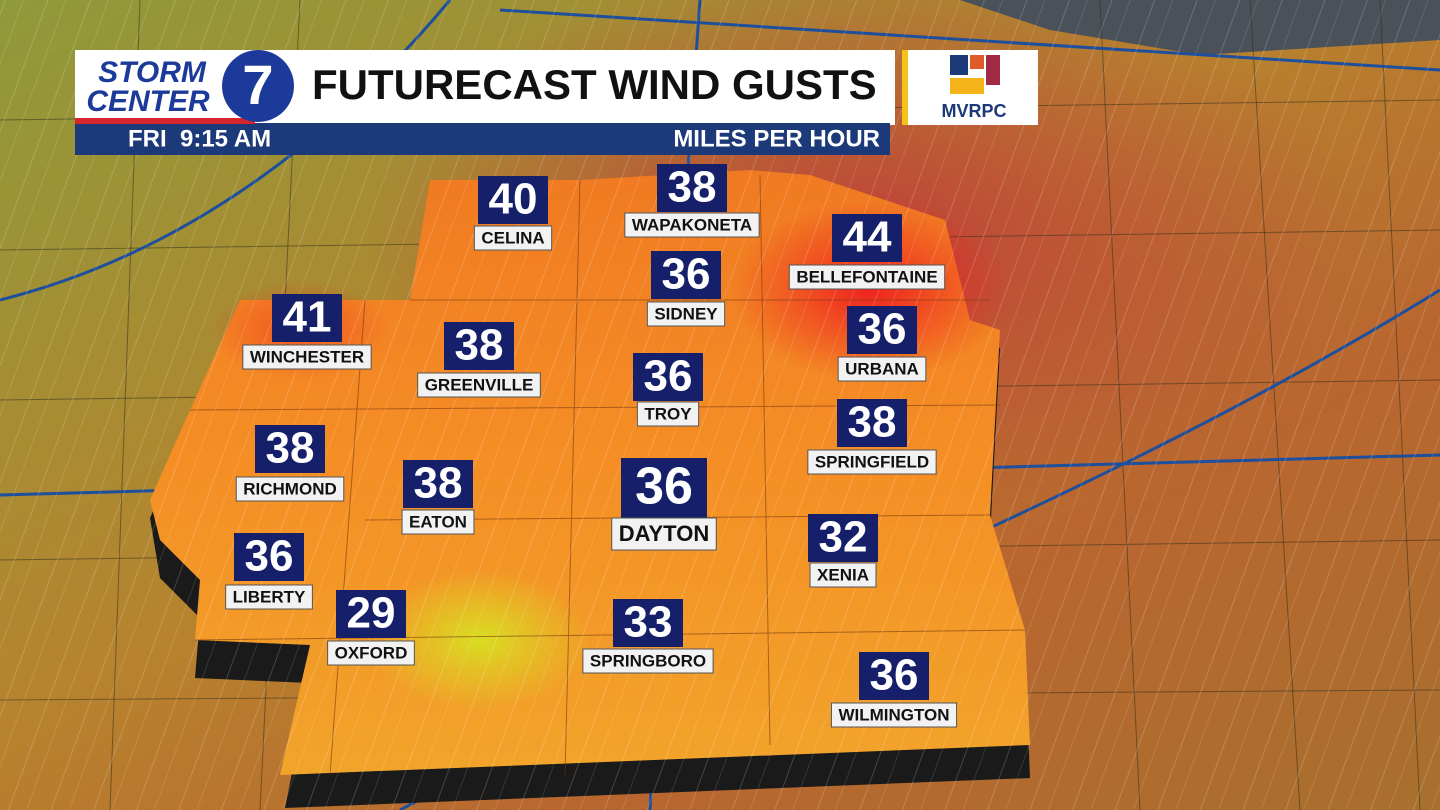 The height and width of the screenshot is (810, 1440). I want to click on title: FUTURECAST WIND GUSTS, so click(594, 84).